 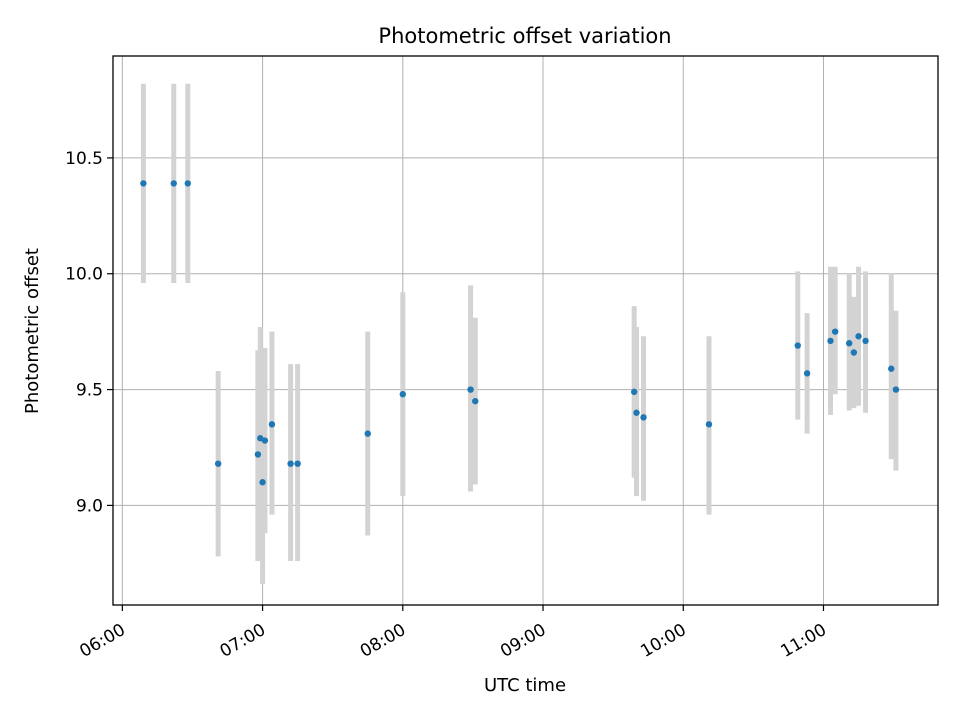 What do you see at coordinates (89, 506) in the screenshot?
I see `y-tick-label: 9.0` at bounding box center [89, 506].